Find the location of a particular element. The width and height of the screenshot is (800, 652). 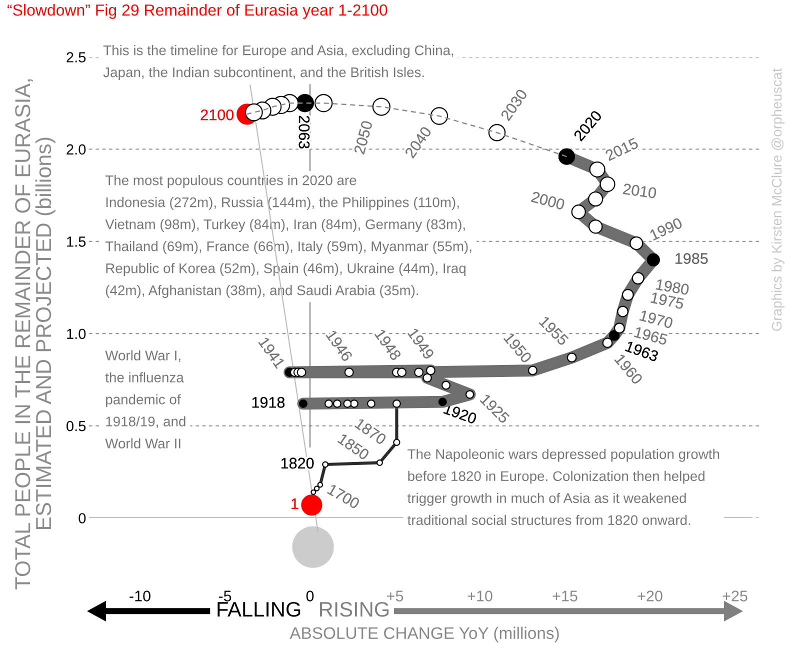

annotation: 2000 is located at coordinates (548, 200).